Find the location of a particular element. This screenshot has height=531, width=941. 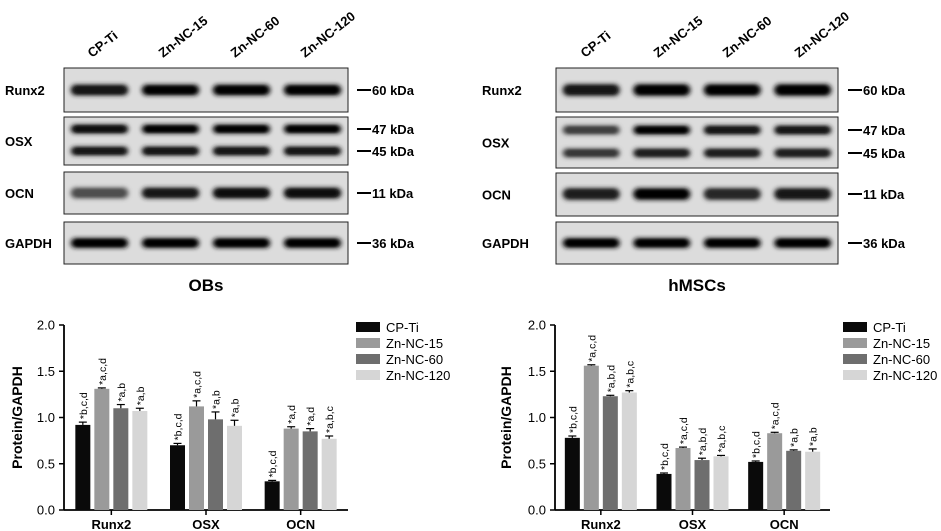

significance-label: *a,b,c is located at coordinates (722, 439).